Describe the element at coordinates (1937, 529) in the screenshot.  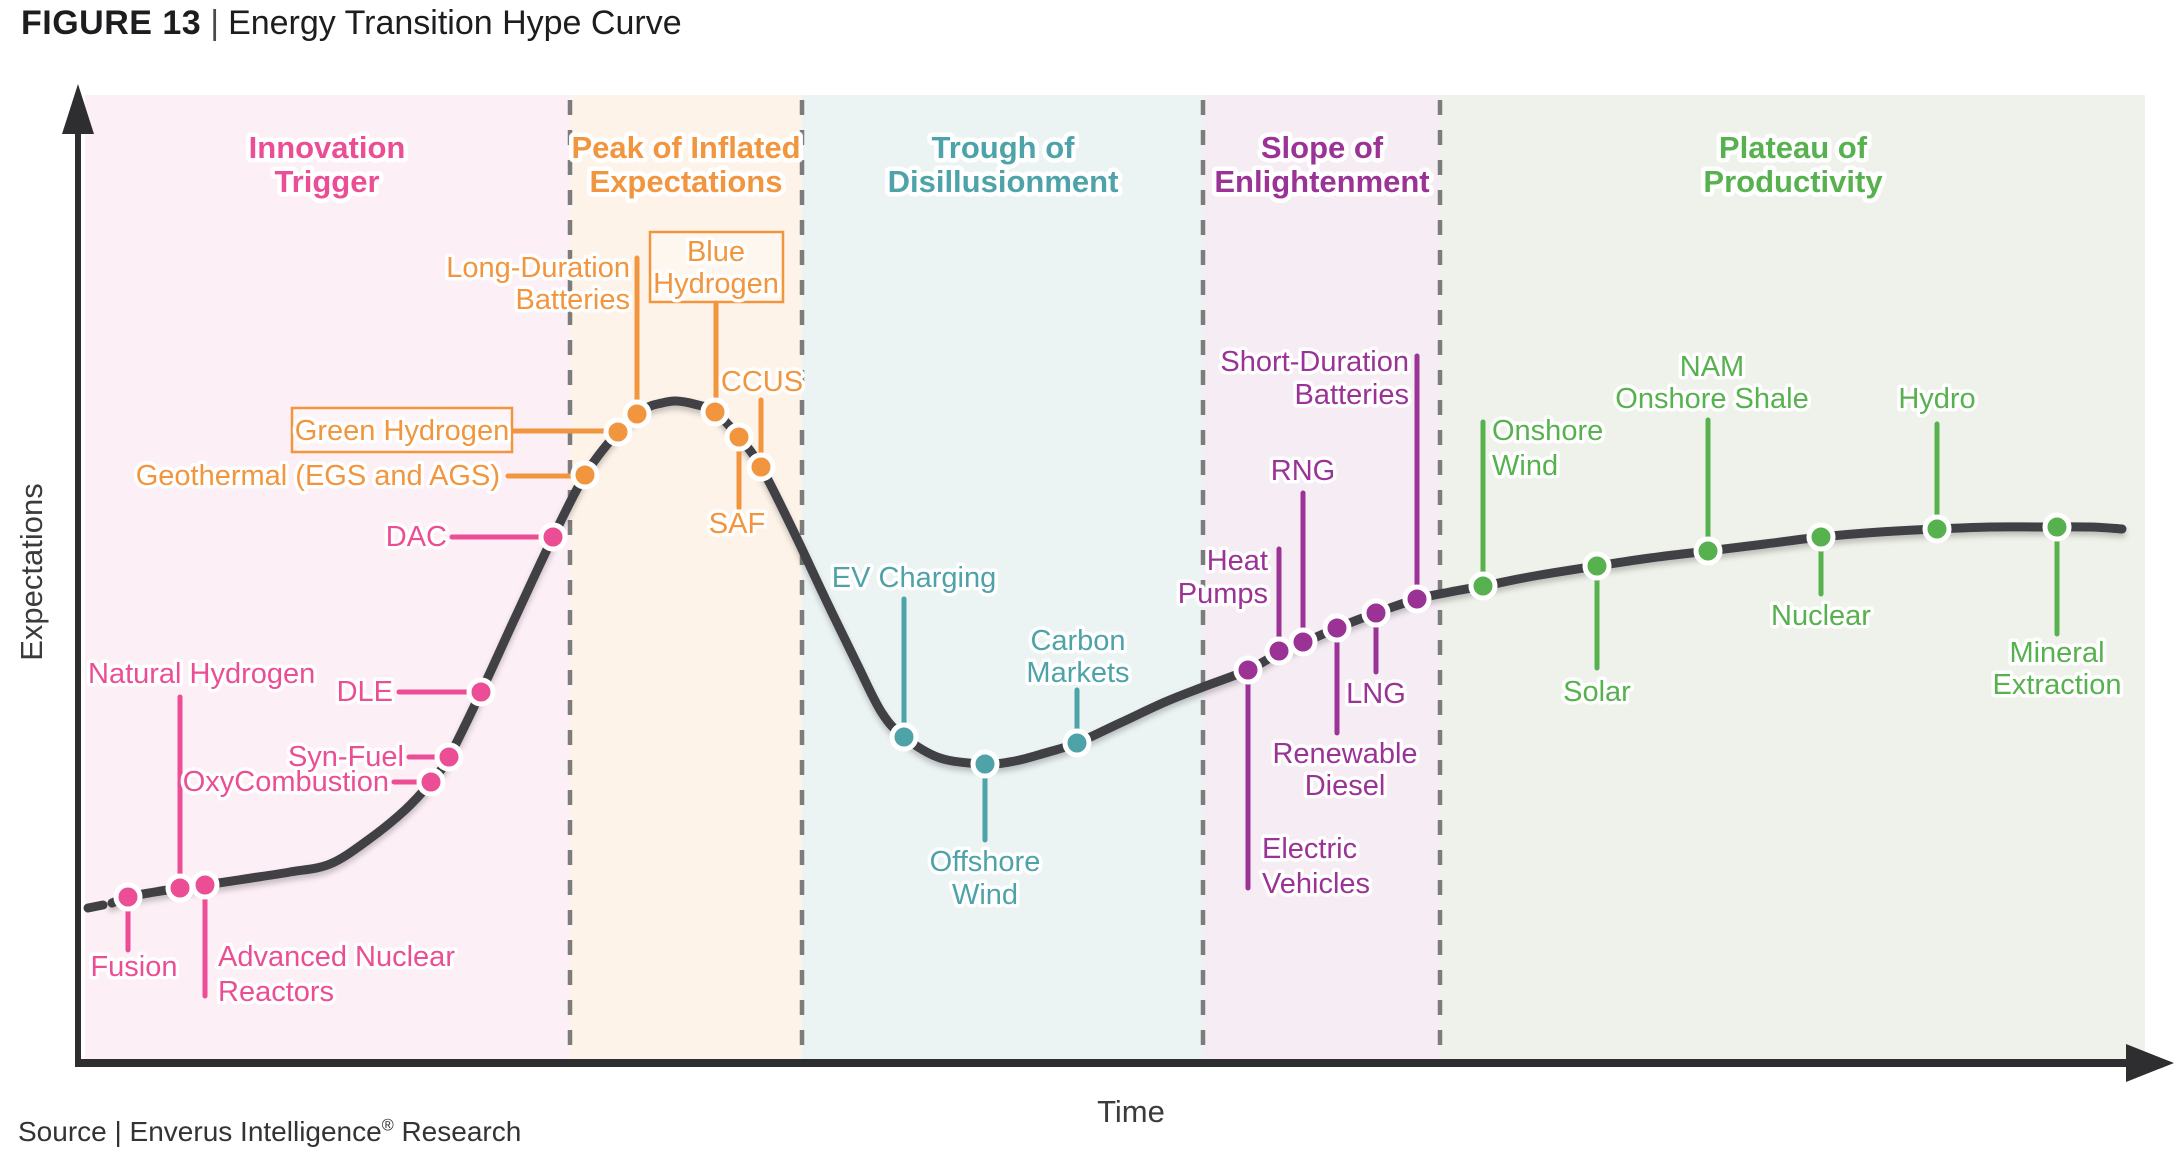
I see `data-point-hydro` at that location.